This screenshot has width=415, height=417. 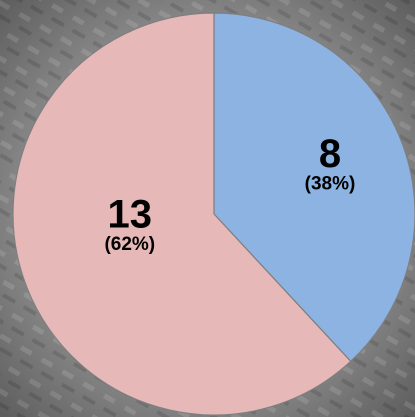 I want to click on percent-label: (38%), so click(x=330, y=183).